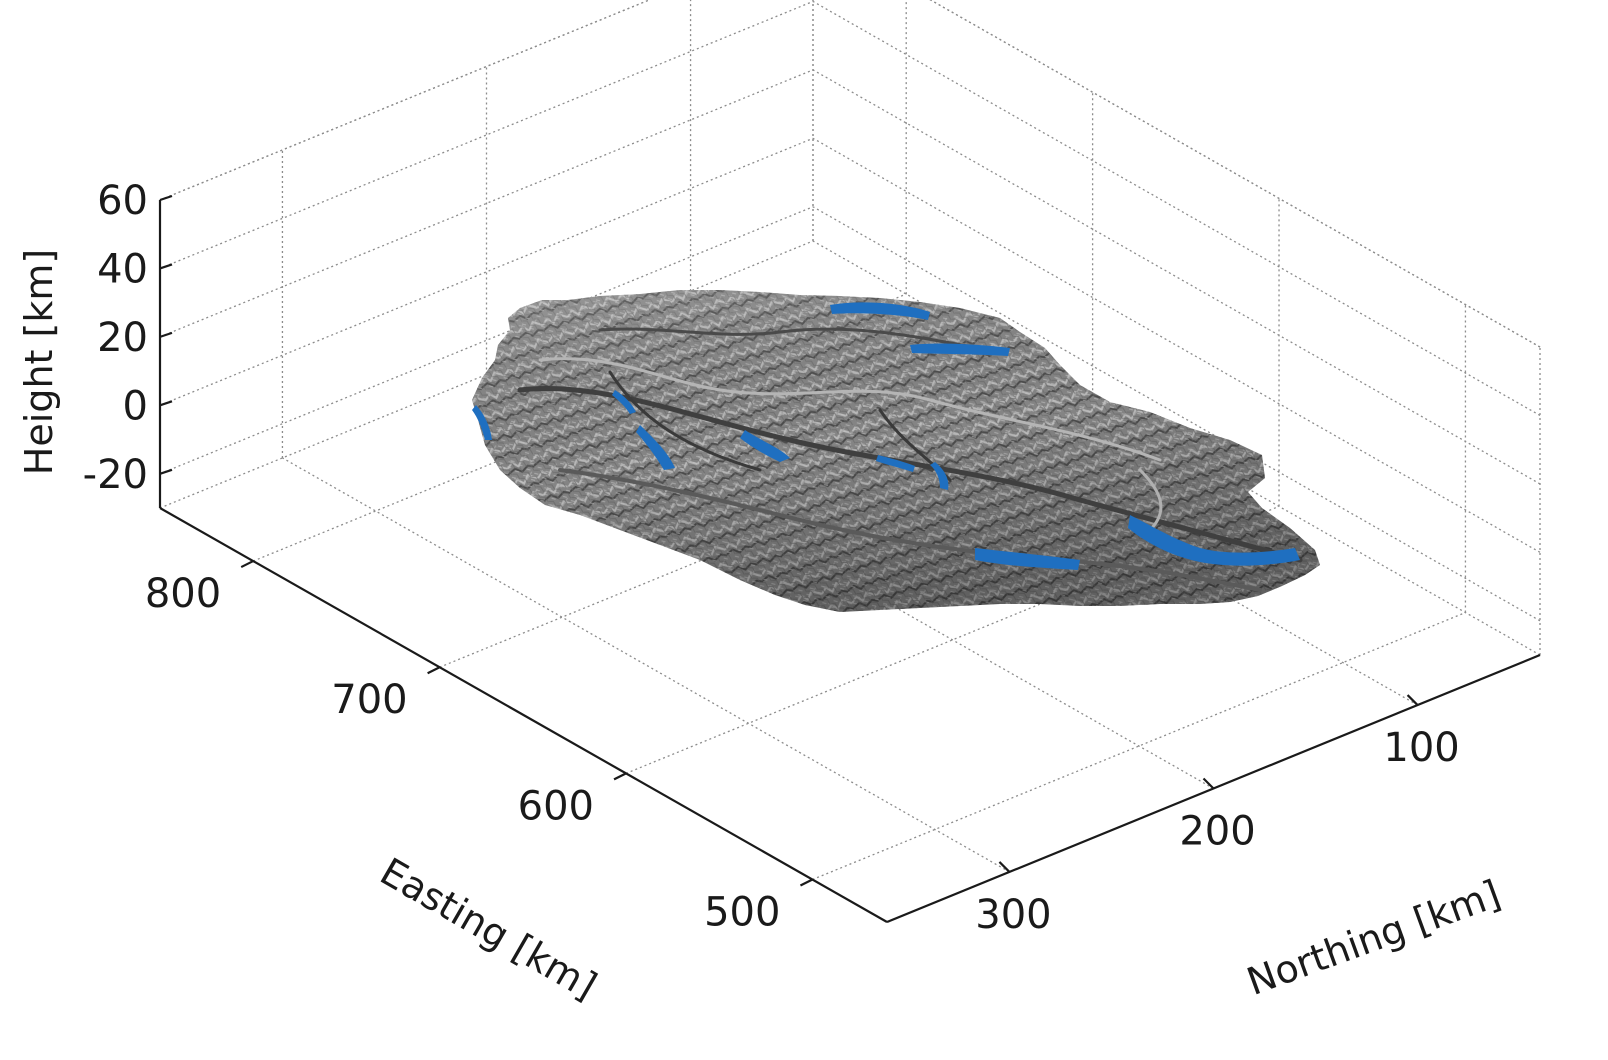 Image resolution: width=1608 pixels, height=1060 pixels. What do you see at coordinates (183, 594) in the screenshot?
I see `x-tick-label: 800` at bounding box center [183, 594].